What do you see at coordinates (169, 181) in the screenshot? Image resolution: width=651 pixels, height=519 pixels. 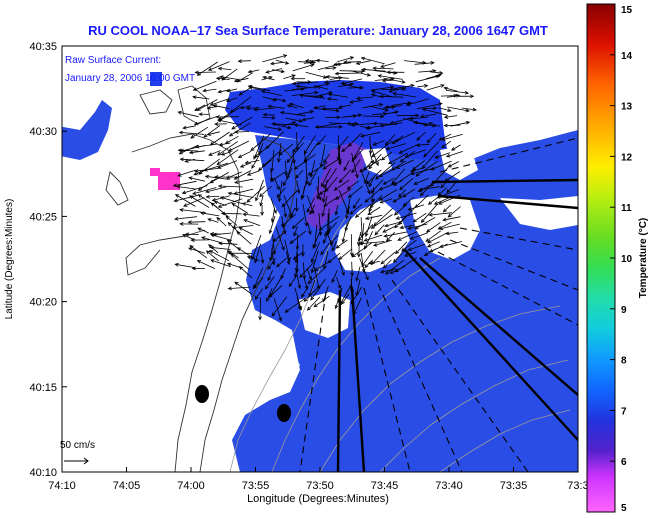 I see `magenta-patch` at bounding box center [169, 181].